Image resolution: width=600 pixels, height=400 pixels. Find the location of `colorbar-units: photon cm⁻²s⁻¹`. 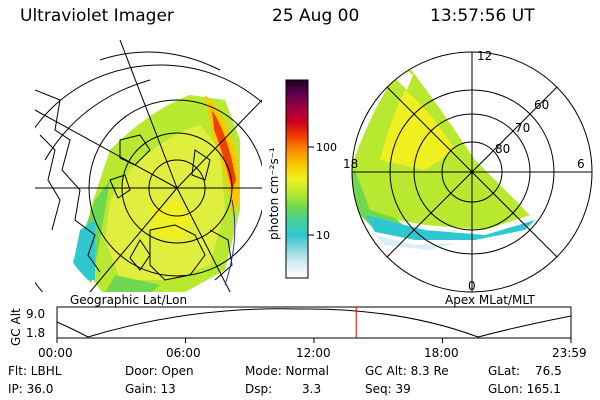

colorbar-units: photon cm⁻²s⁻¹ is located at coordinates (274, 193).